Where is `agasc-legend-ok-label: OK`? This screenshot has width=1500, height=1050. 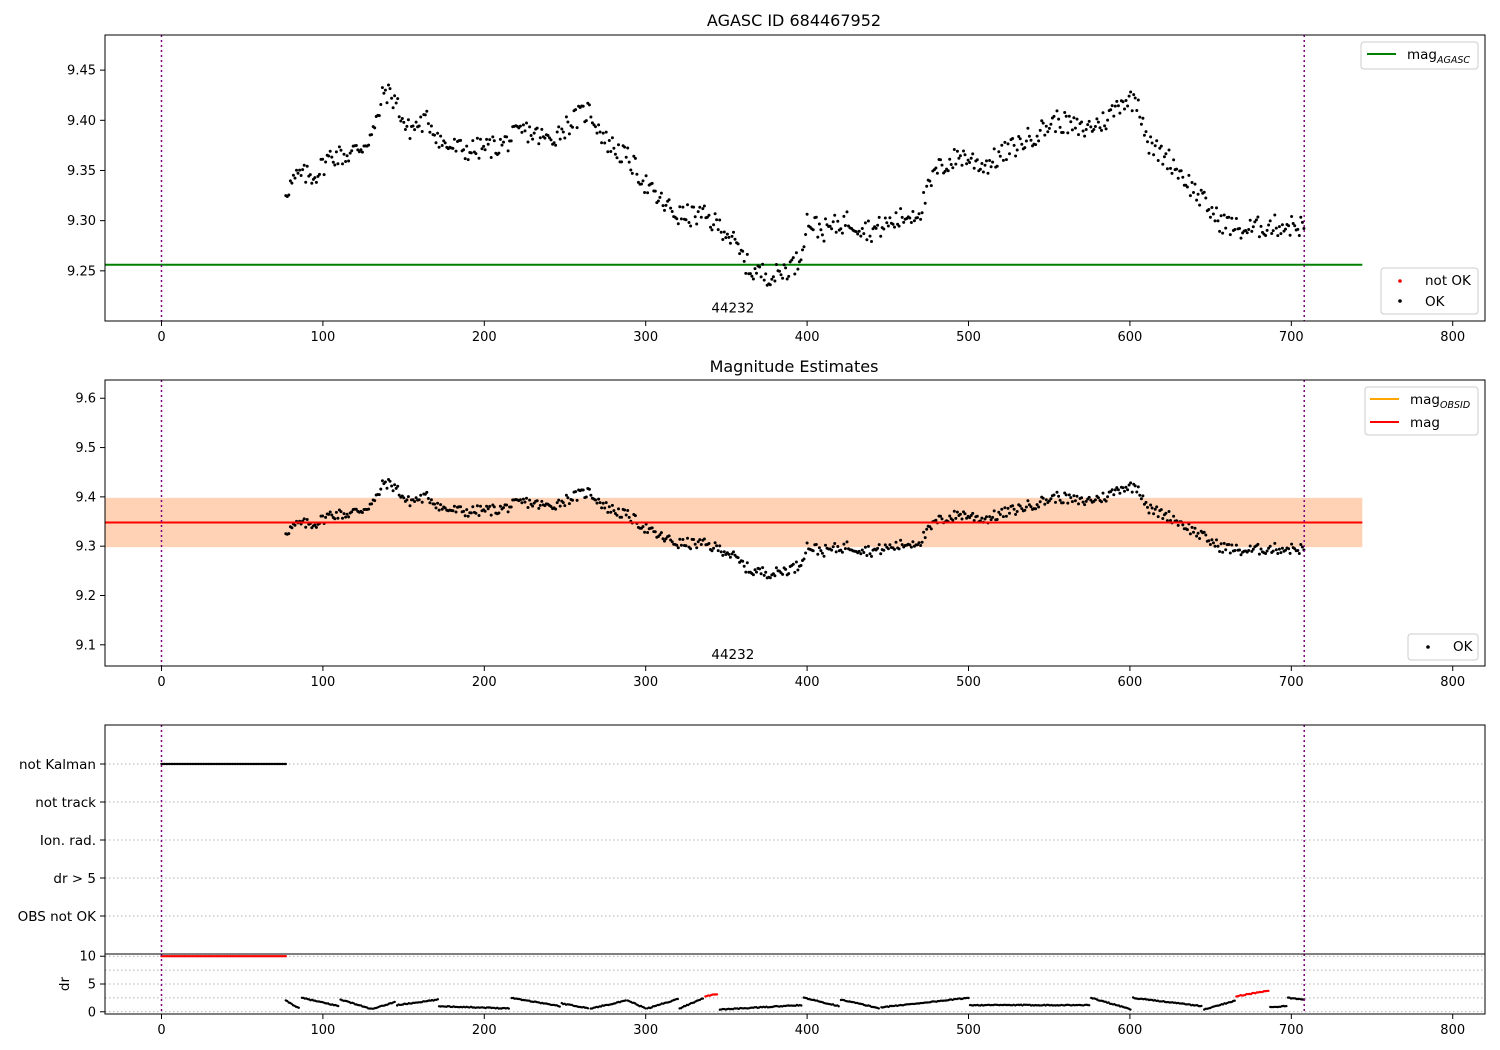 agasc-legend-ok-label: OK is located at coordinates (1435, 302).